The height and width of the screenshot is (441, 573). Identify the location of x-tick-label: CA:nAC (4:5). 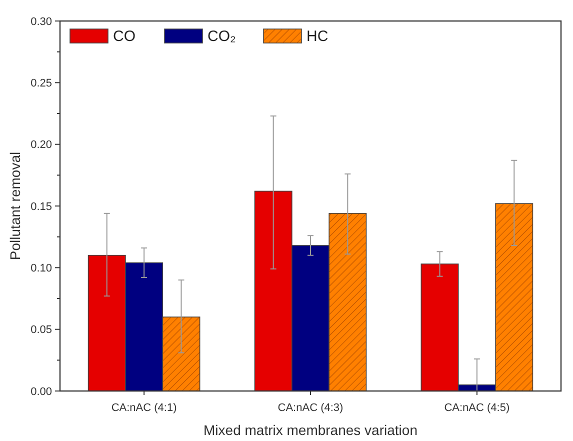
(477, 408).